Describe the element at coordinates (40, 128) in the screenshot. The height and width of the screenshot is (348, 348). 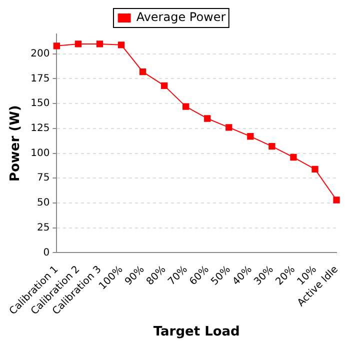
I see `y-tick-label: 125` at that location.